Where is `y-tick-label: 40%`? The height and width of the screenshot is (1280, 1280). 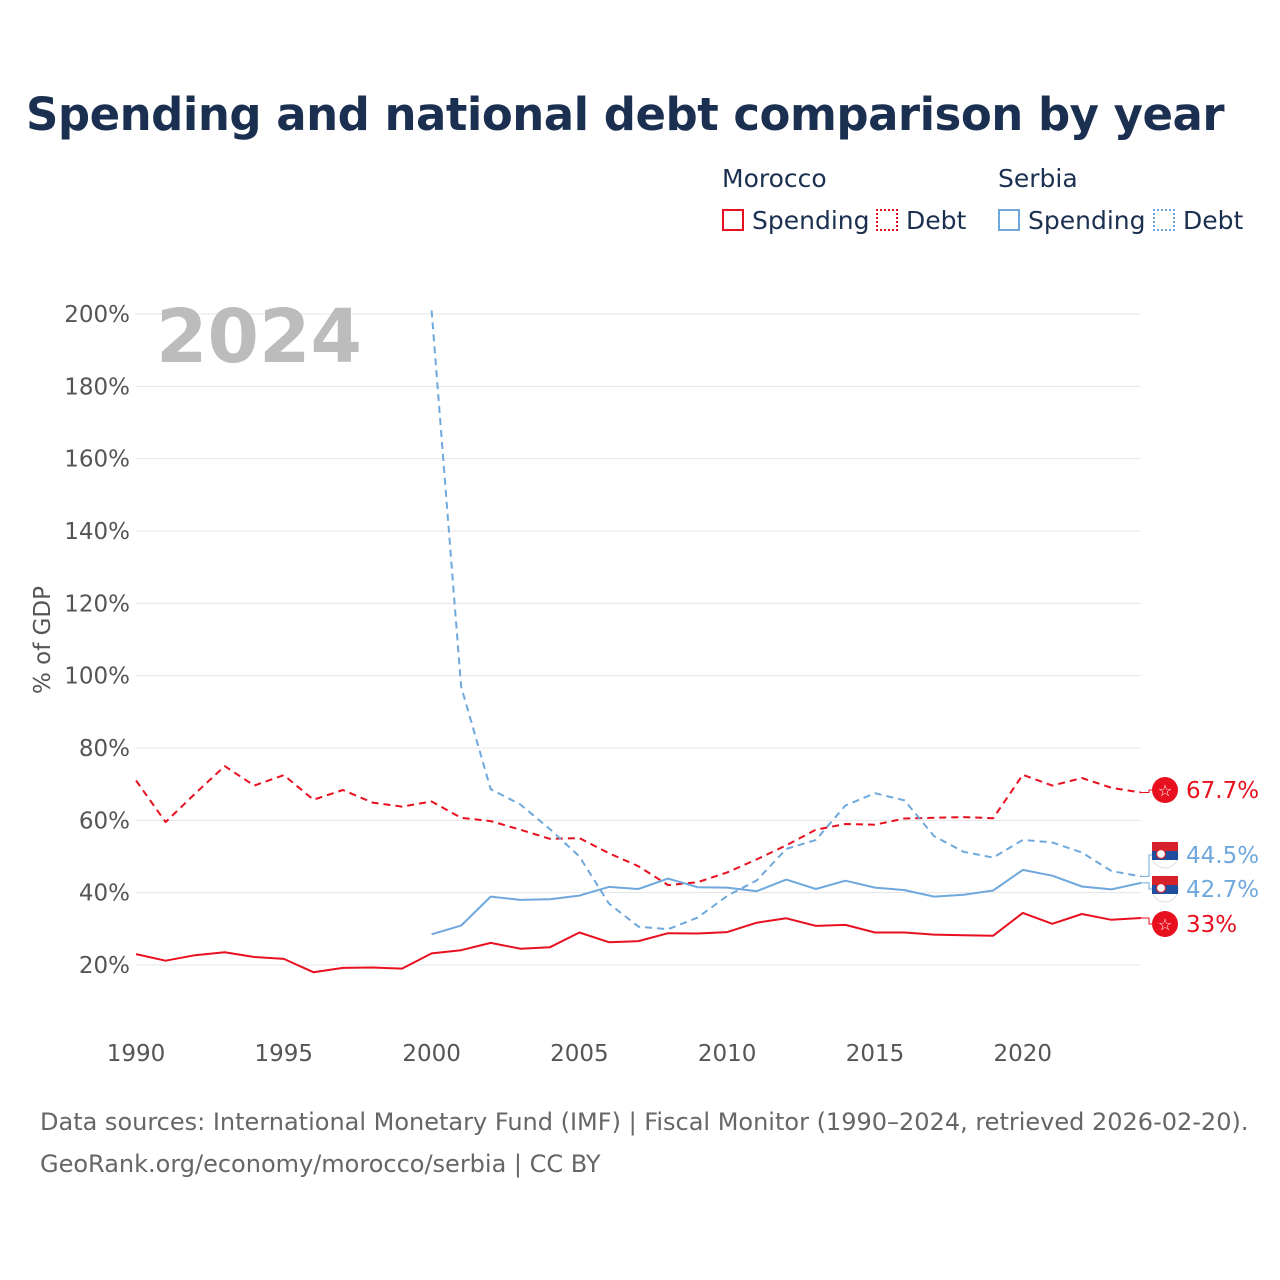
y-tick-label: 40% is located at coordinates (104, 894).